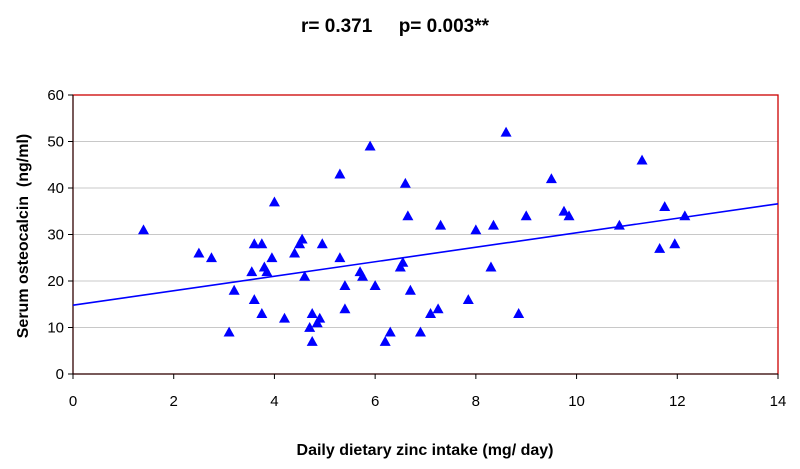 This screenshot has width=800, height=469. What do you see at coordinates (428, 391) in the screenshot?
I see `x-axis: 0 2 4 6 8 10 12 14` at bounding box center [428, 391].